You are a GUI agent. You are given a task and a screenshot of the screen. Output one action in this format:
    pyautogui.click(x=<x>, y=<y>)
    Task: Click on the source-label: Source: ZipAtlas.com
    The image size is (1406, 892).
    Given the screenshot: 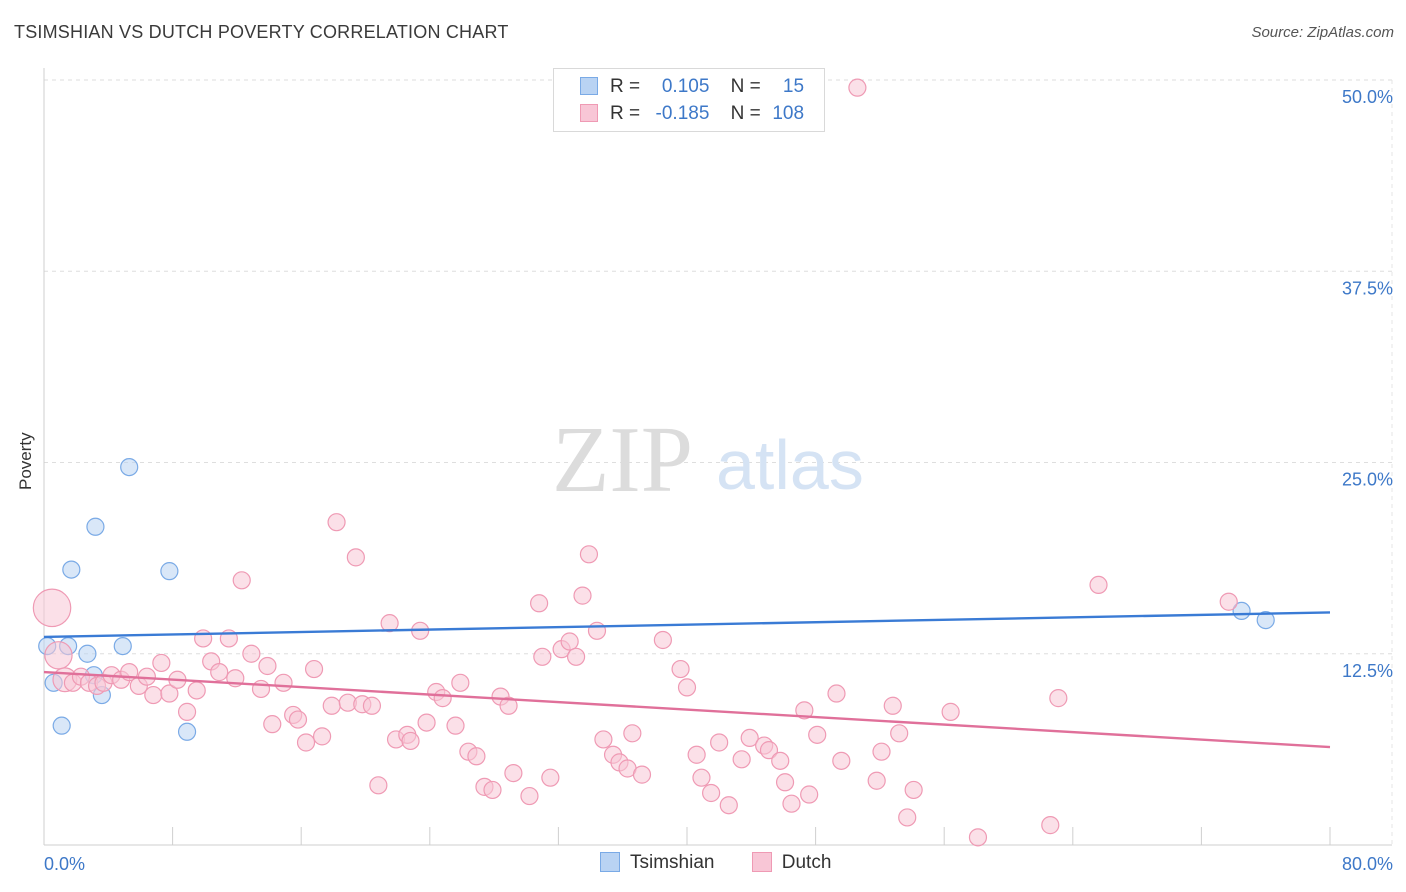 What is the action you would take?
    pyautogui.click(x=1322, y=32)
    